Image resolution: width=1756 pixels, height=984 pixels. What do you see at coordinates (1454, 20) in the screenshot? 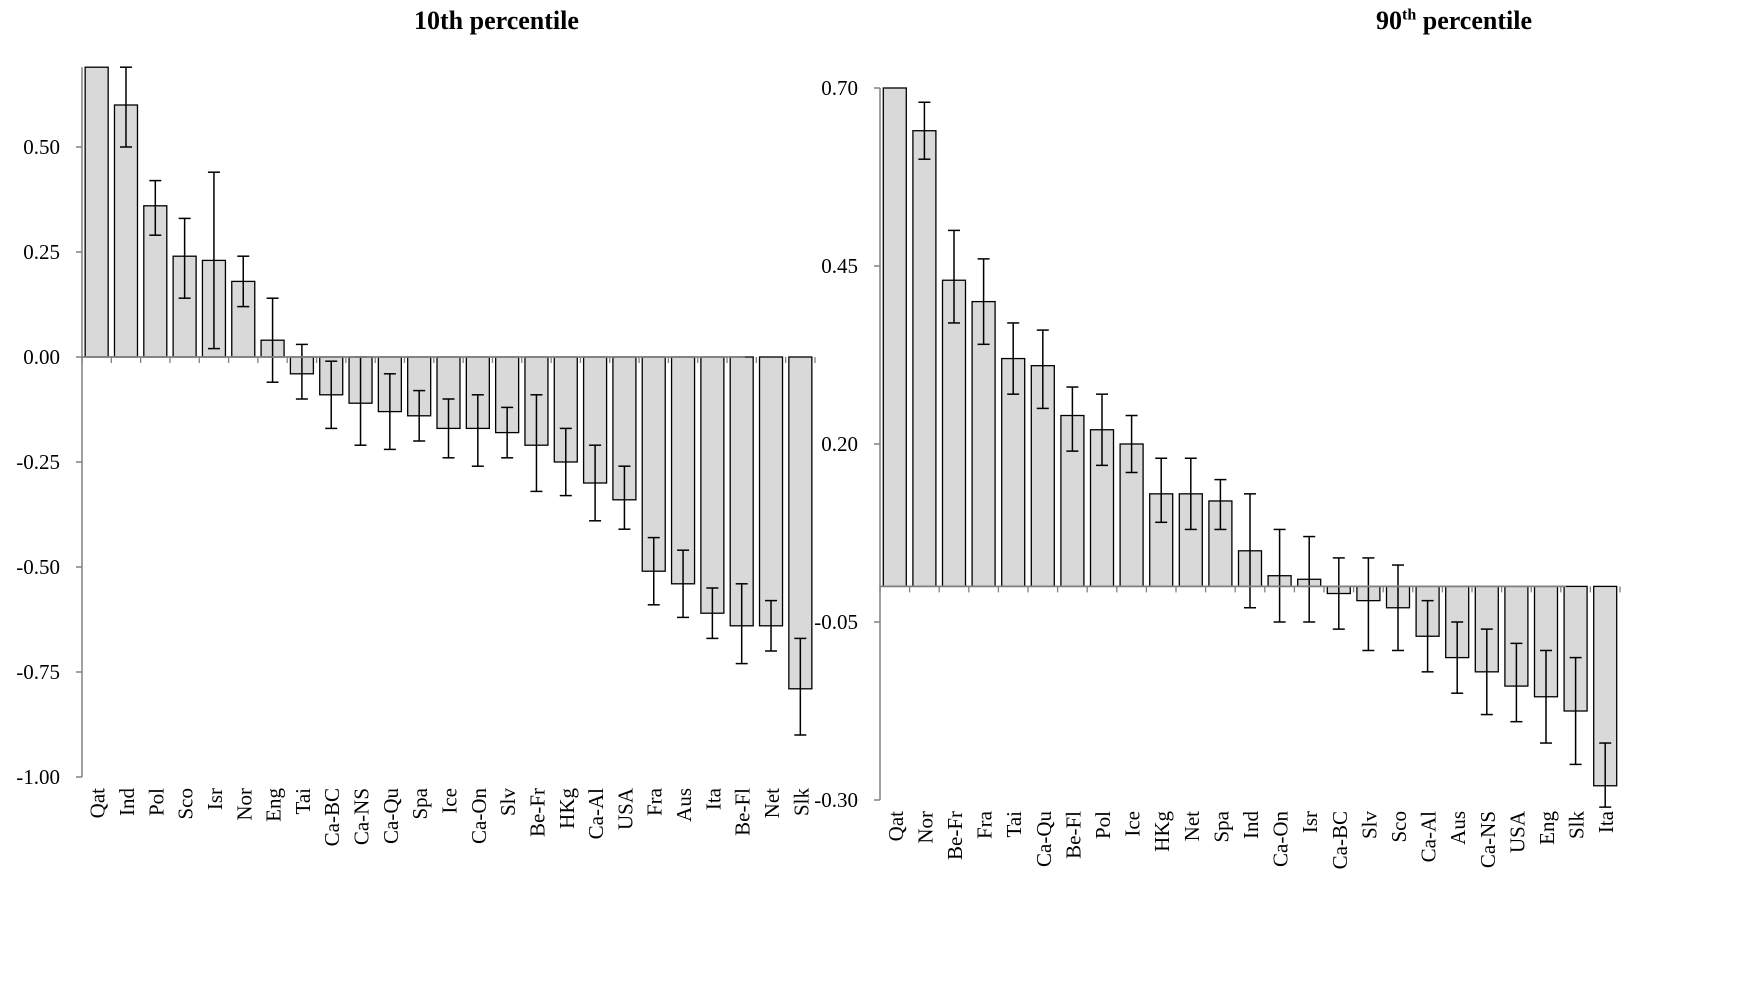
I see `chart-title-90th-percentile: 90th percentile` at bounding box center [1454, 20].